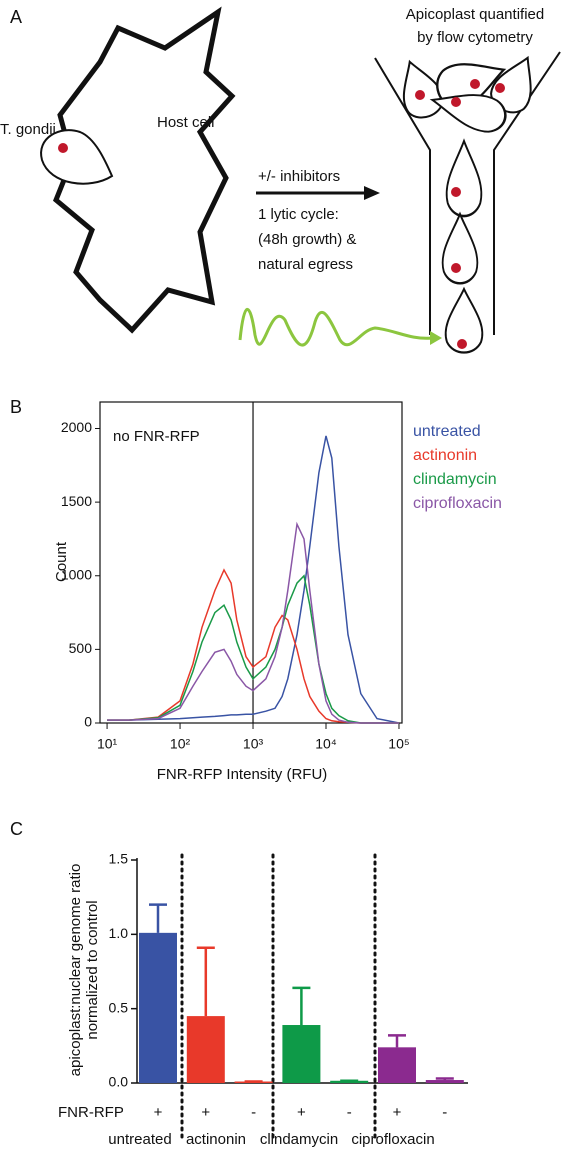 This screenshot has width=566, height=1152. What do you see at coordinates (88, 722) in the screenshot?
I see `y-tick-label: 0` at bounding box center [88, 722].